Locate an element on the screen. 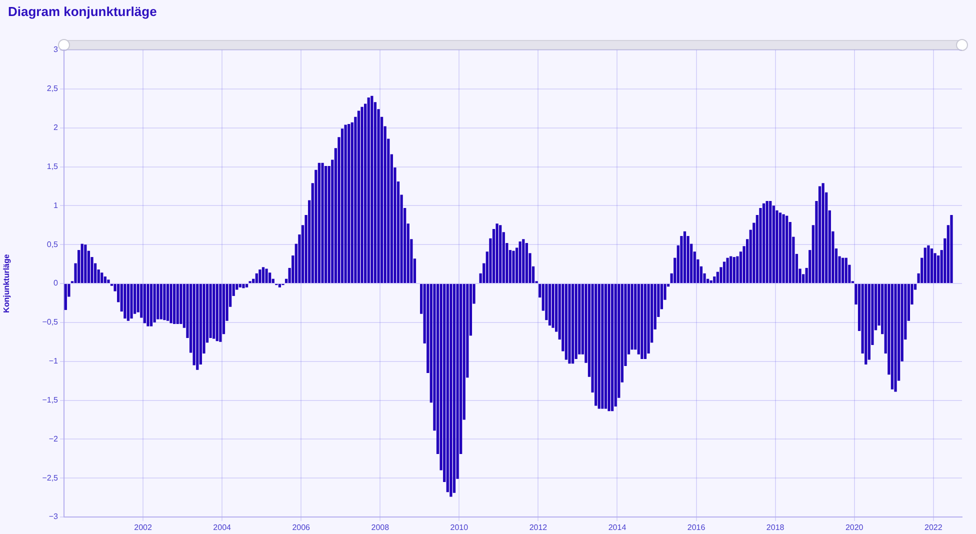 The height and width of the screenshot is (534, 976). y-tick-label: 2 is located at coordinates (56, 127).